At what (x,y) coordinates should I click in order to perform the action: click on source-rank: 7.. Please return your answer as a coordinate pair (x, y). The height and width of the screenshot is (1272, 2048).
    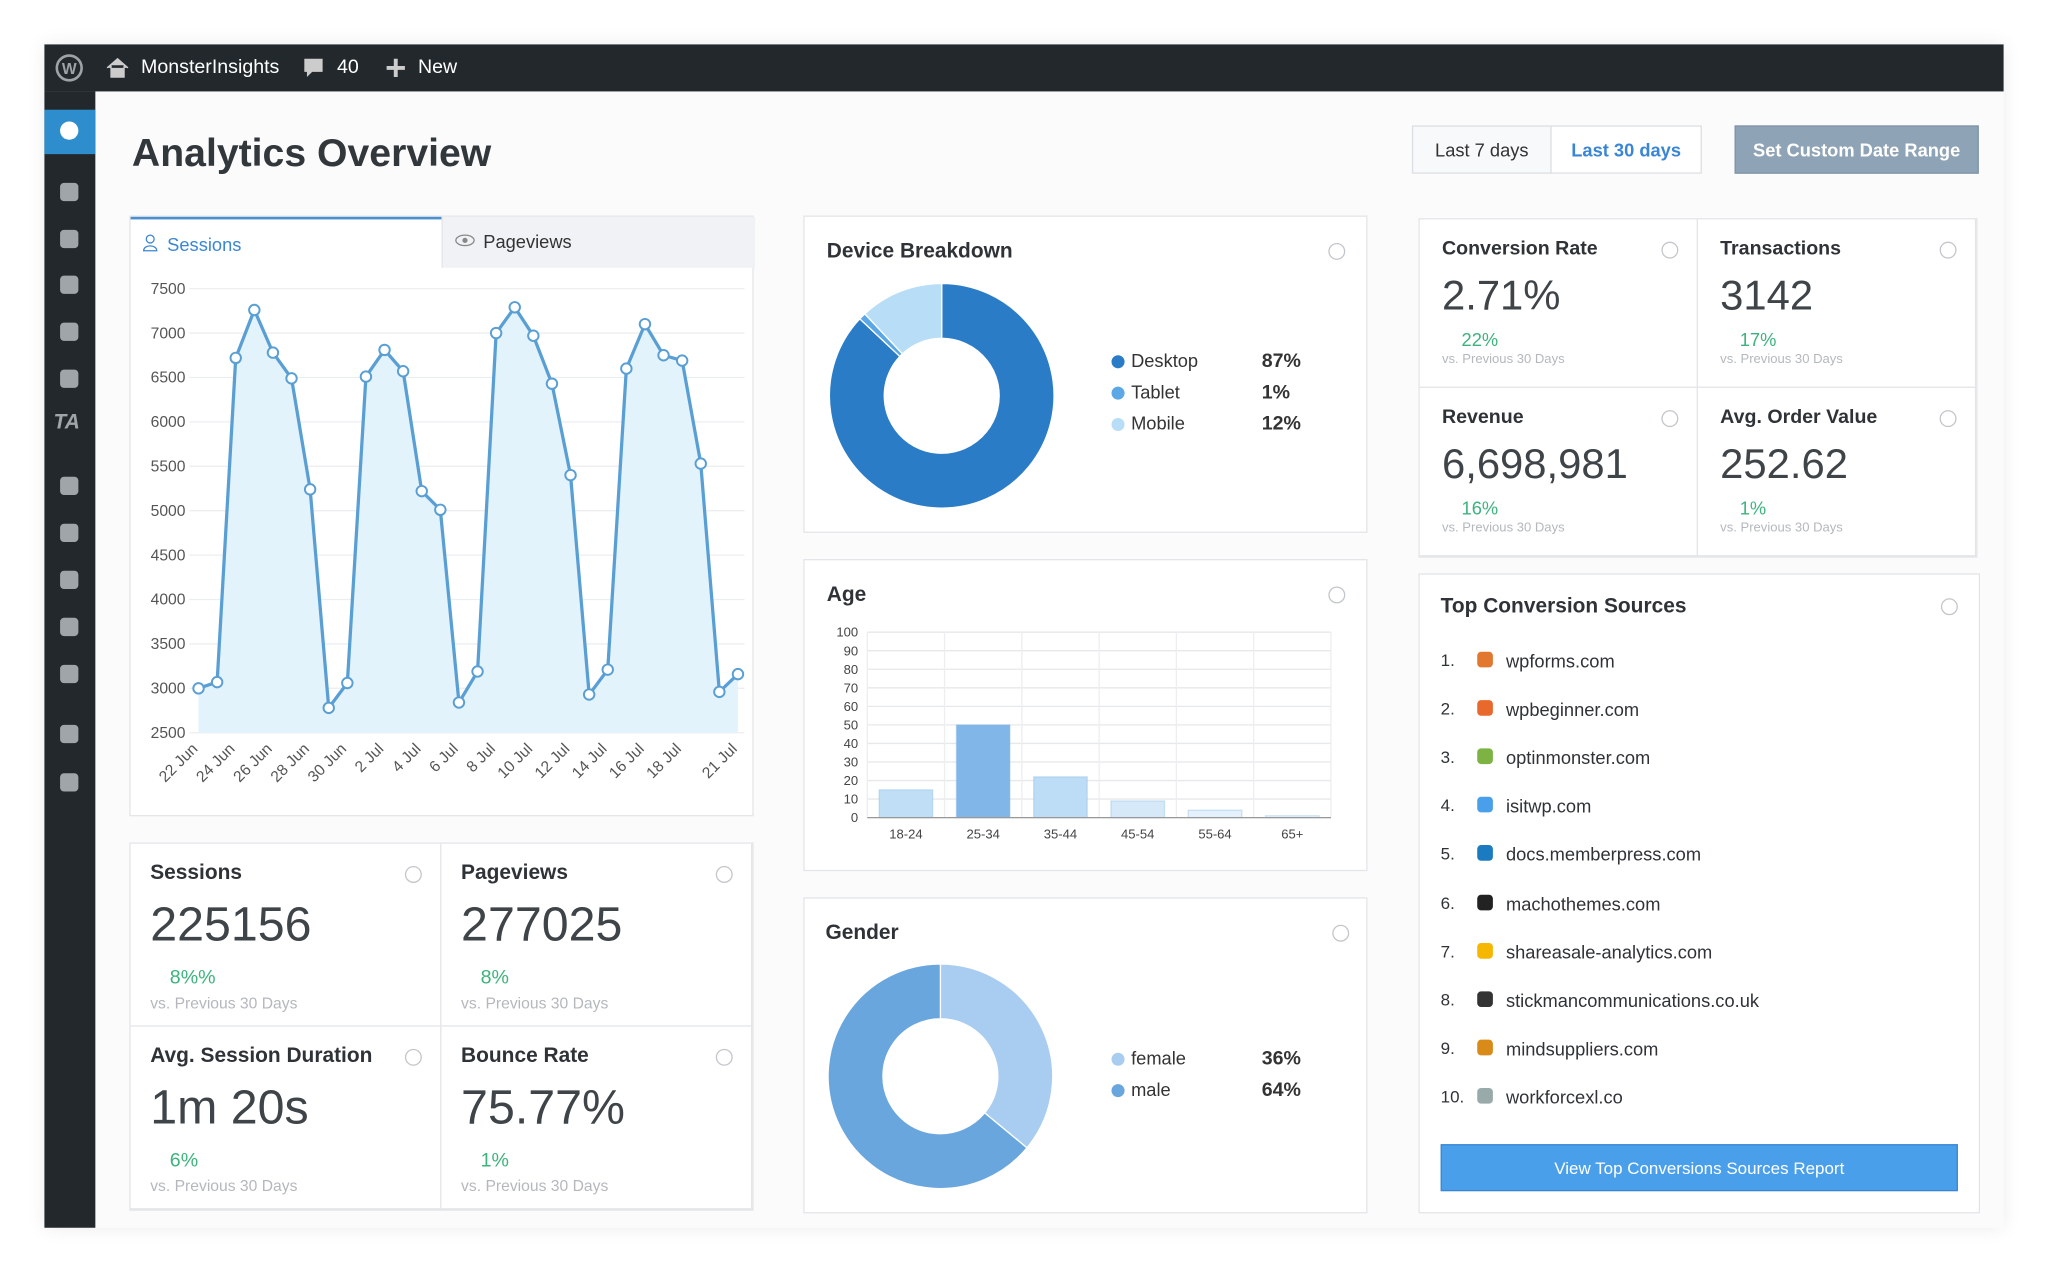
    Looking at the image, I should click on (1447, 951).